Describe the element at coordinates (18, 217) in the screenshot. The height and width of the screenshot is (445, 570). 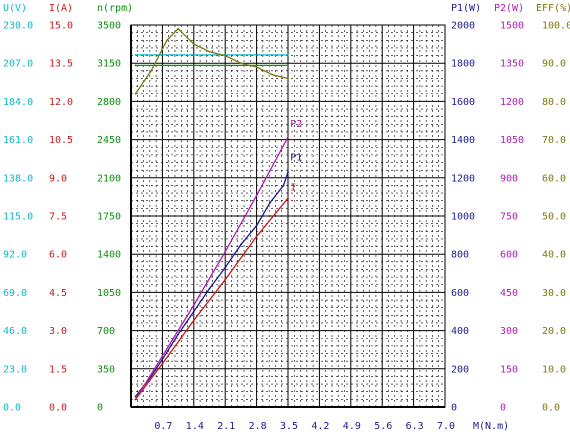
I see `tick-label-U: 115.0` at that location.